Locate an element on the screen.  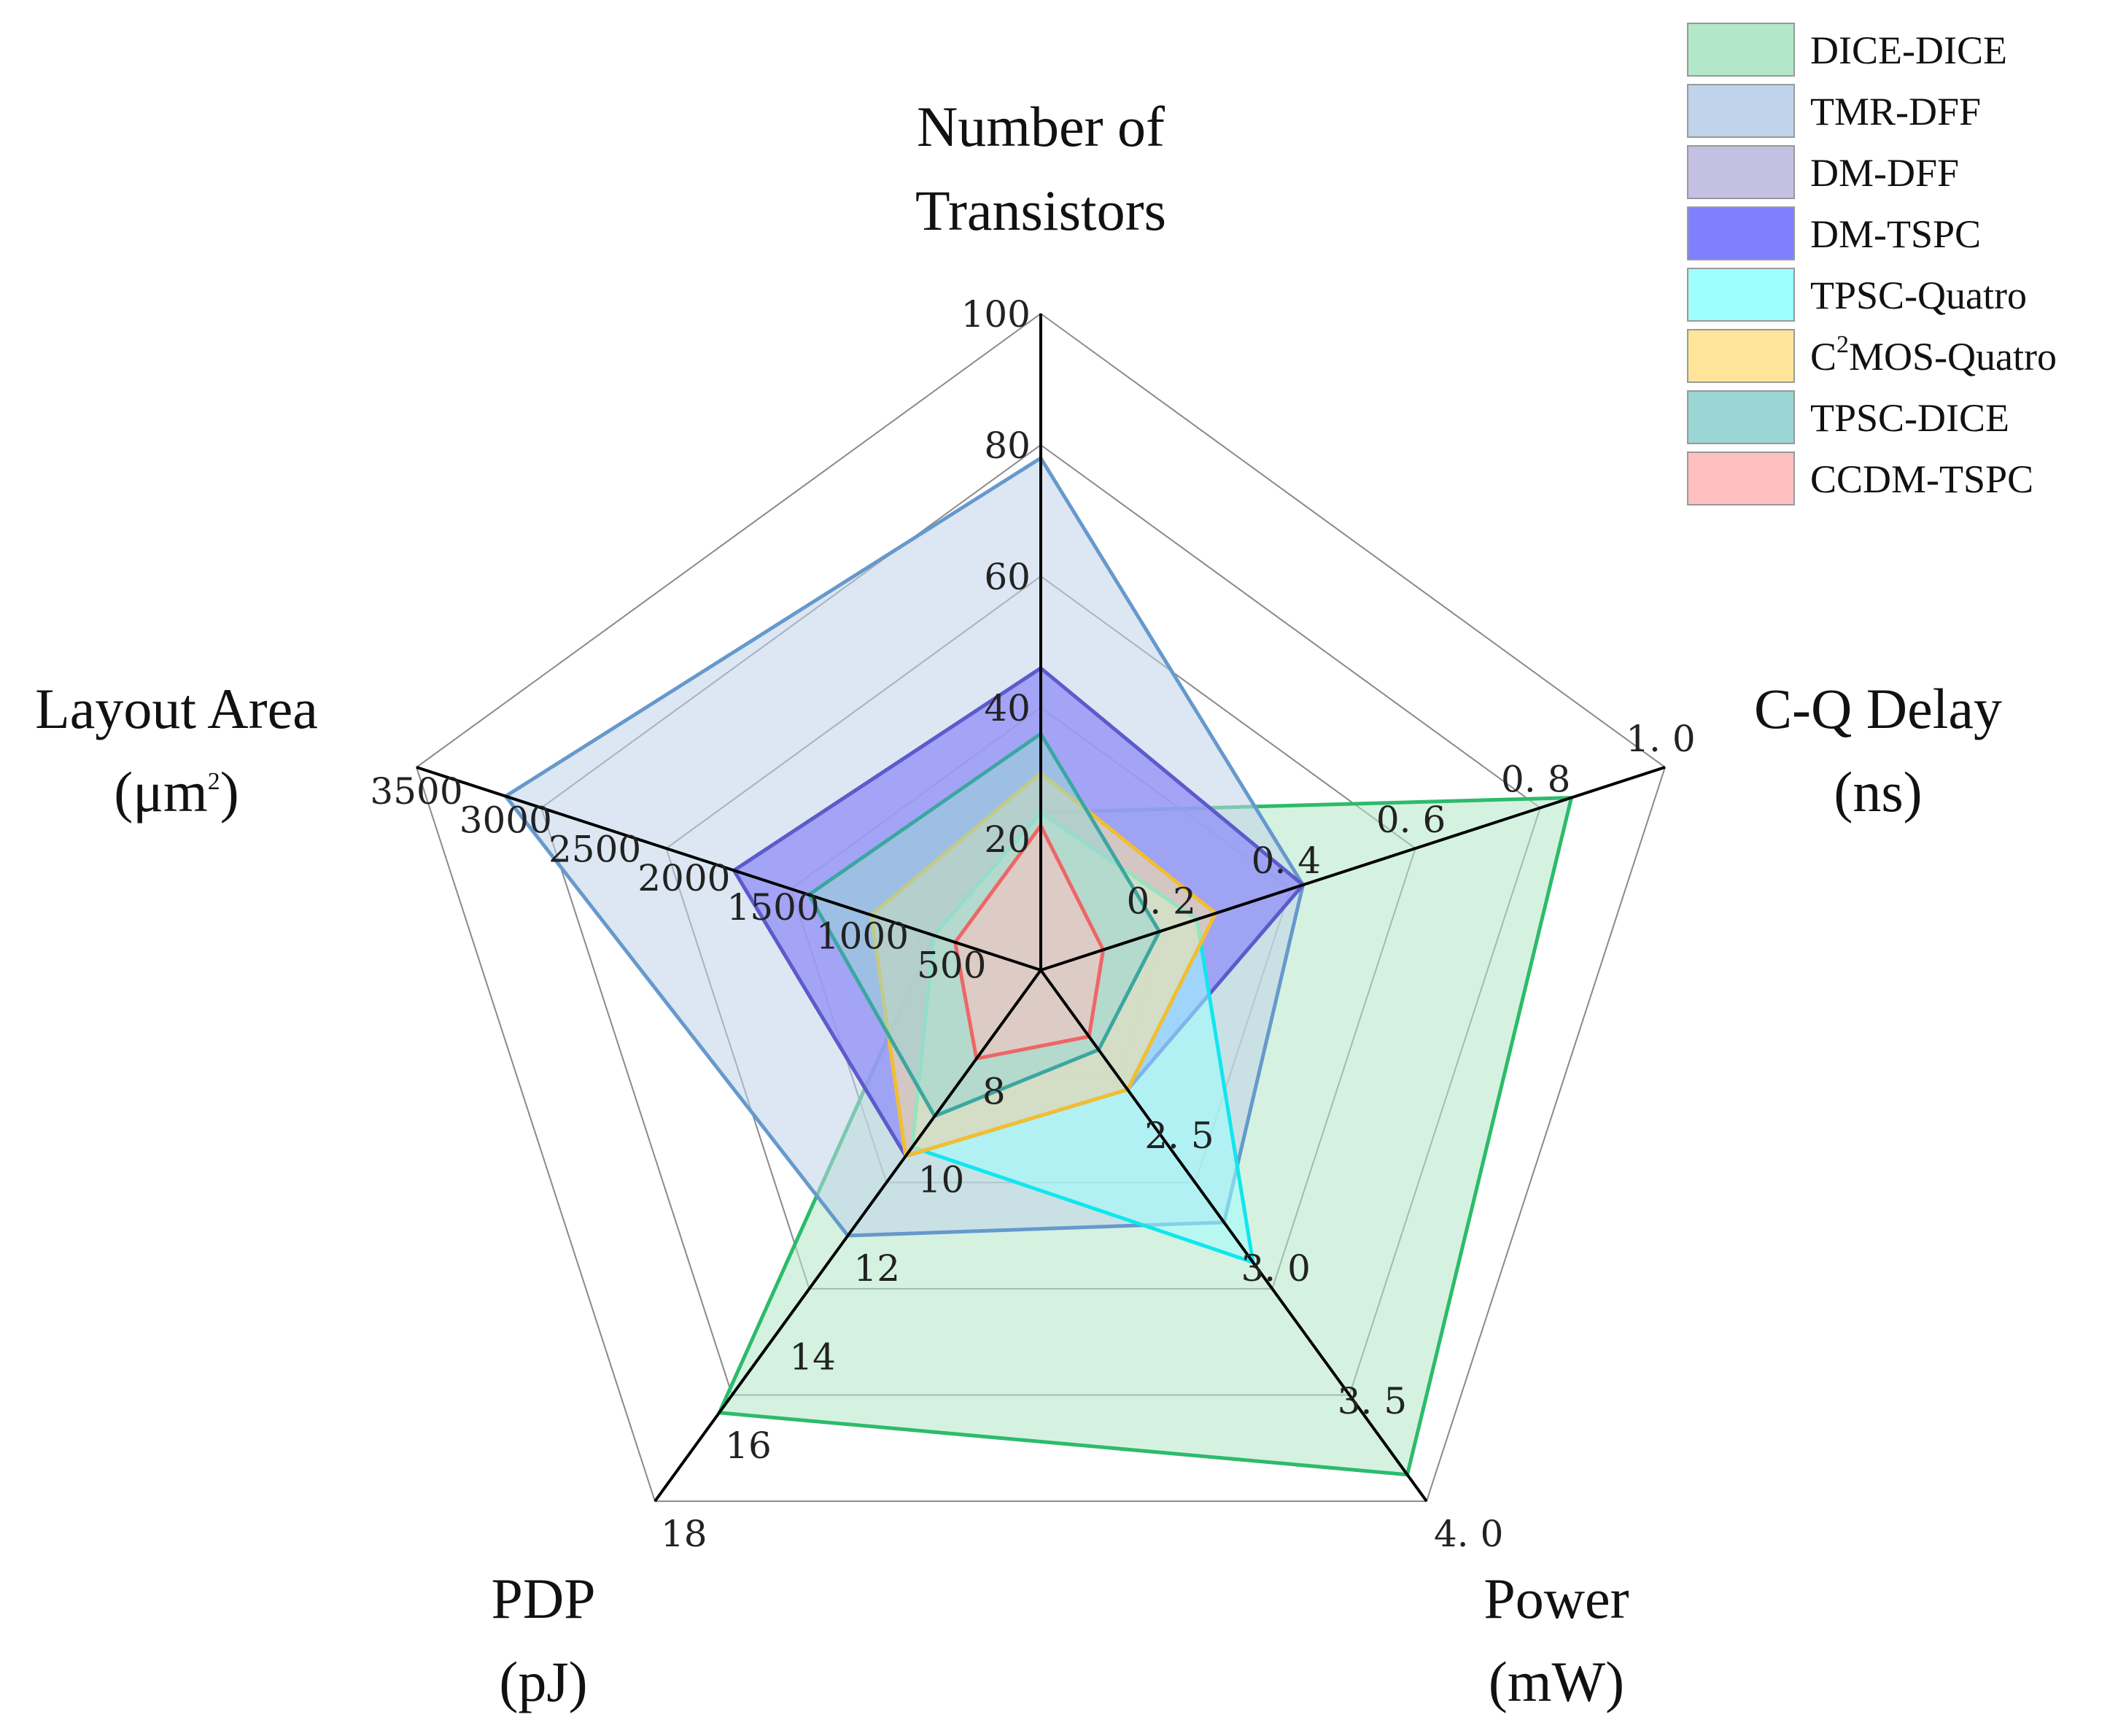
tick-label-area: 2500 is located at coordinates (594, 849).